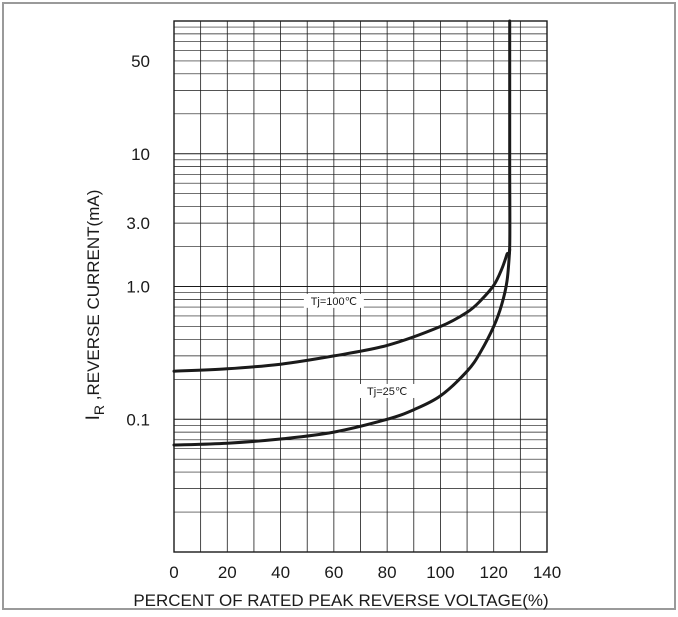  I want to click on y-tick-label: 1.0, so click(138, 287).